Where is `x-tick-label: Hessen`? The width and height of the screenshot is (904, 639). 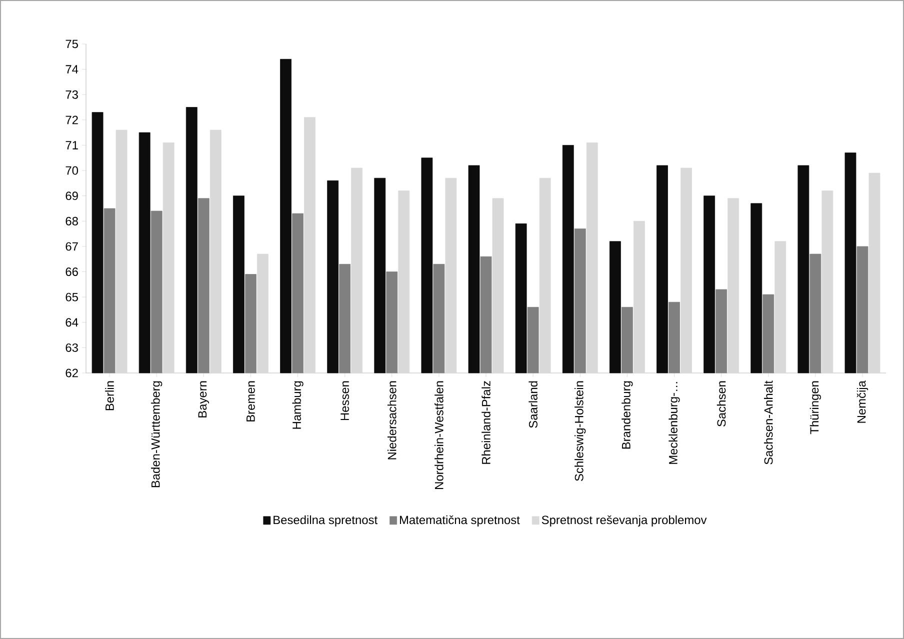
x-tick-label: Hessen is located at coordinates (344, 400).